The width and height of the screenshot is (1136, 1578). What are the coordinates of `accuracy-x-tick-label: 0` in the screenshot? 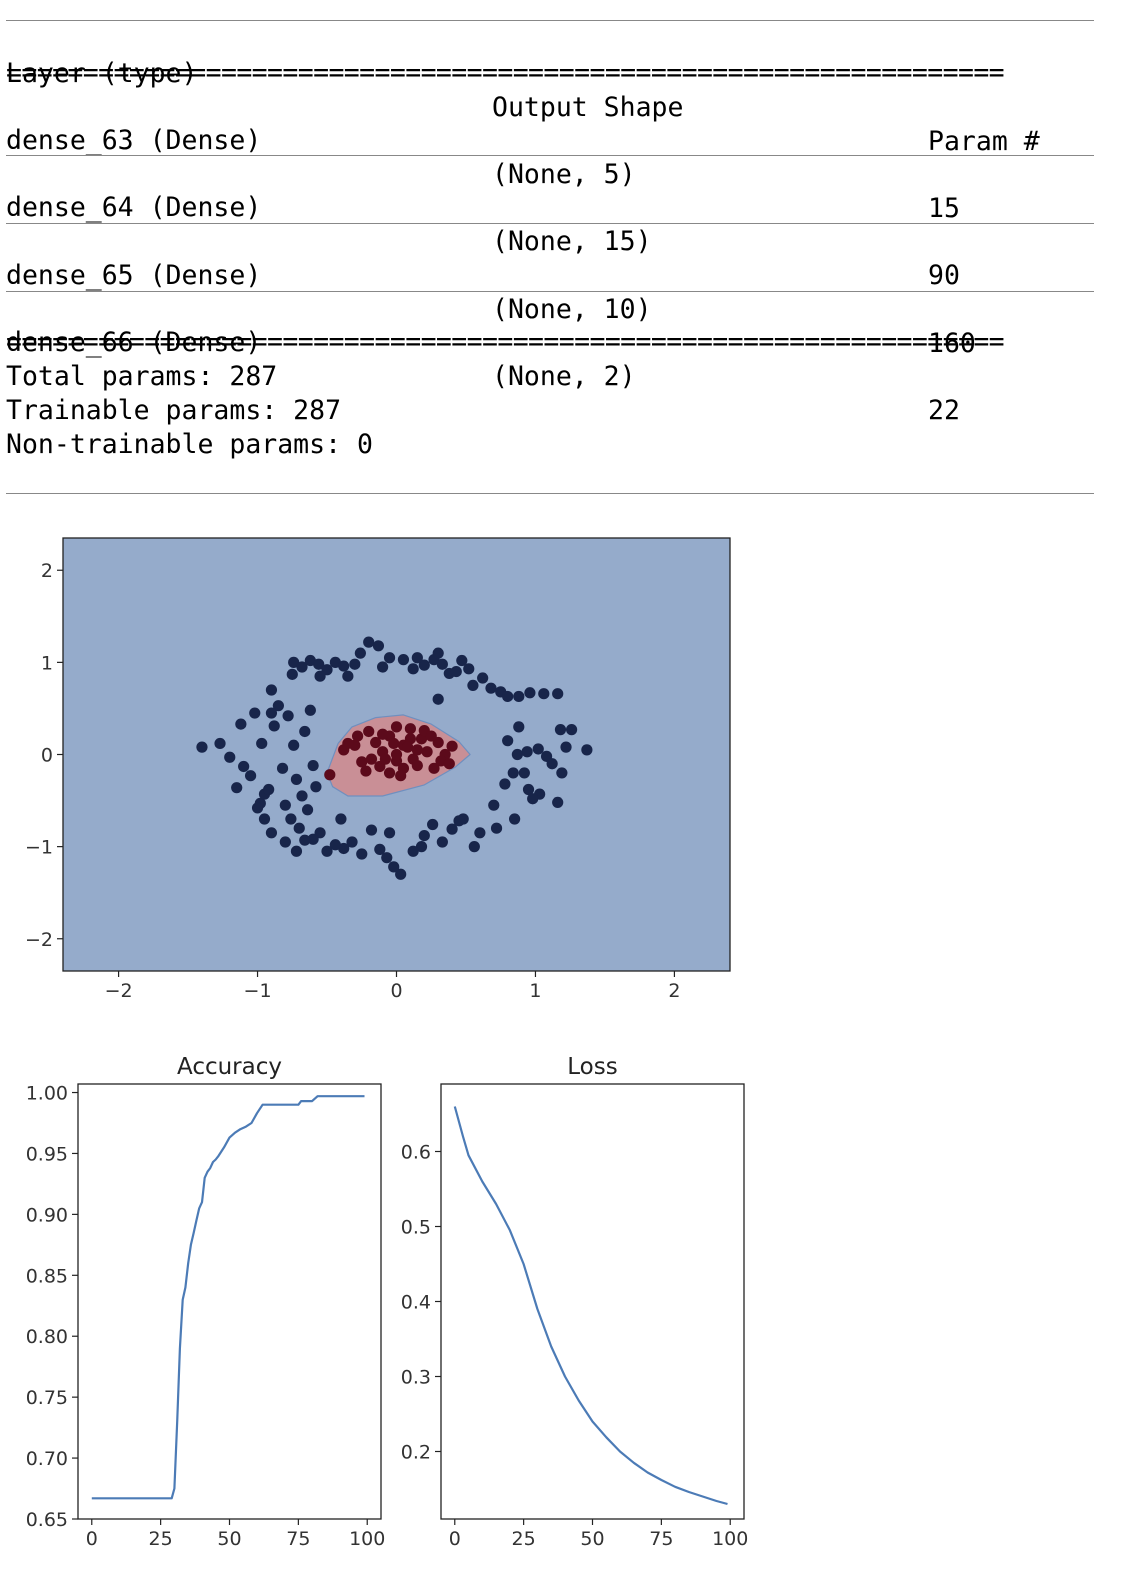 It's located at (92, 1539).